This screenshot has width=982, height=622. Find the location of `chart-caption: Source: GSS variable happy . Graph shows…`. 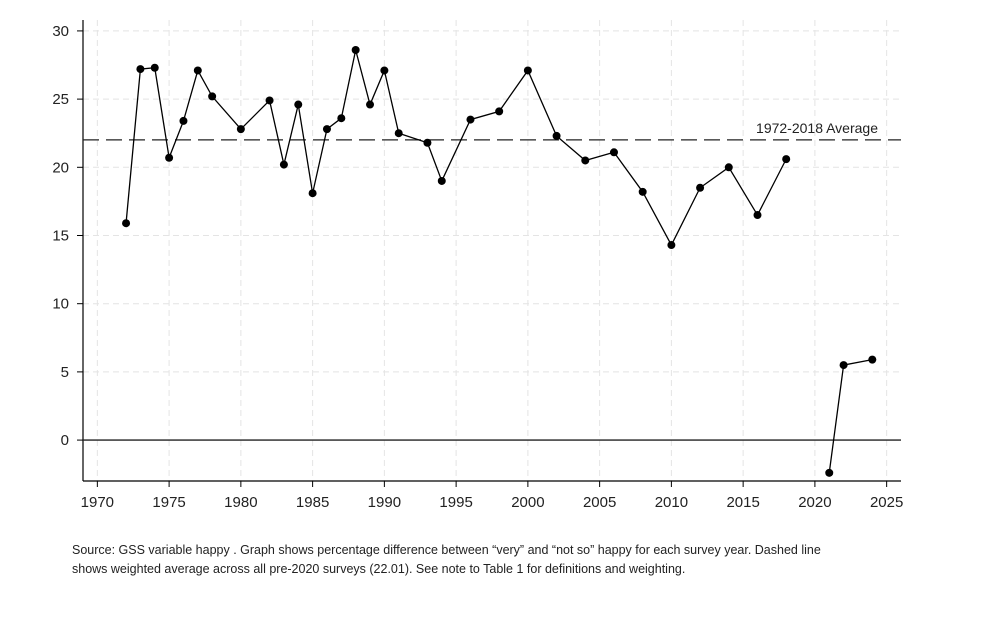

chart-caption: Source: GSS variable happy . Graph shows… is located at coordinates (512, 560).